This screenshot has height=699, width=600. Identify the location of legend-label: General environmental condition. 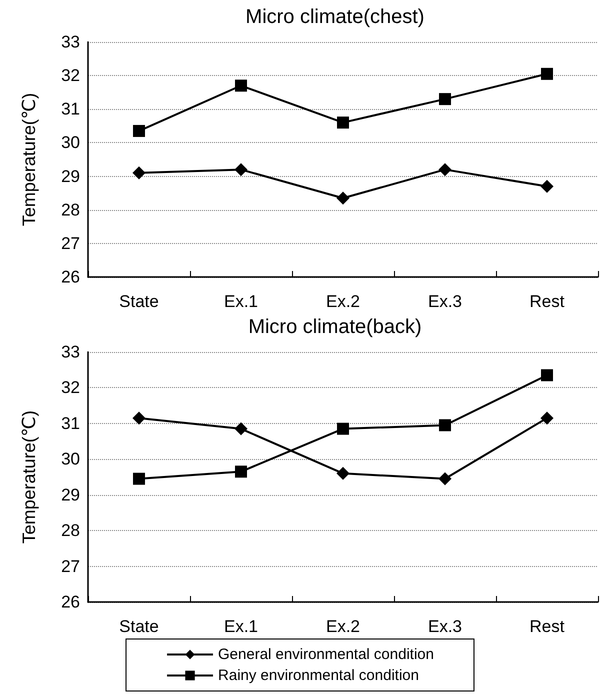
(326, 654).